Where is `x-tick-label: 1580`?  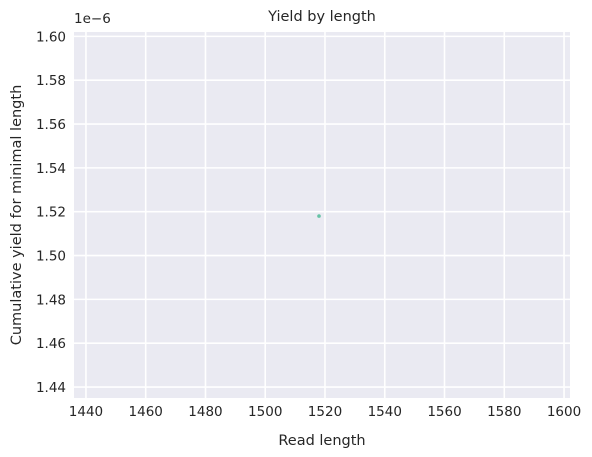
x-tick-label: 1580 is located at coordinates (504, 412).